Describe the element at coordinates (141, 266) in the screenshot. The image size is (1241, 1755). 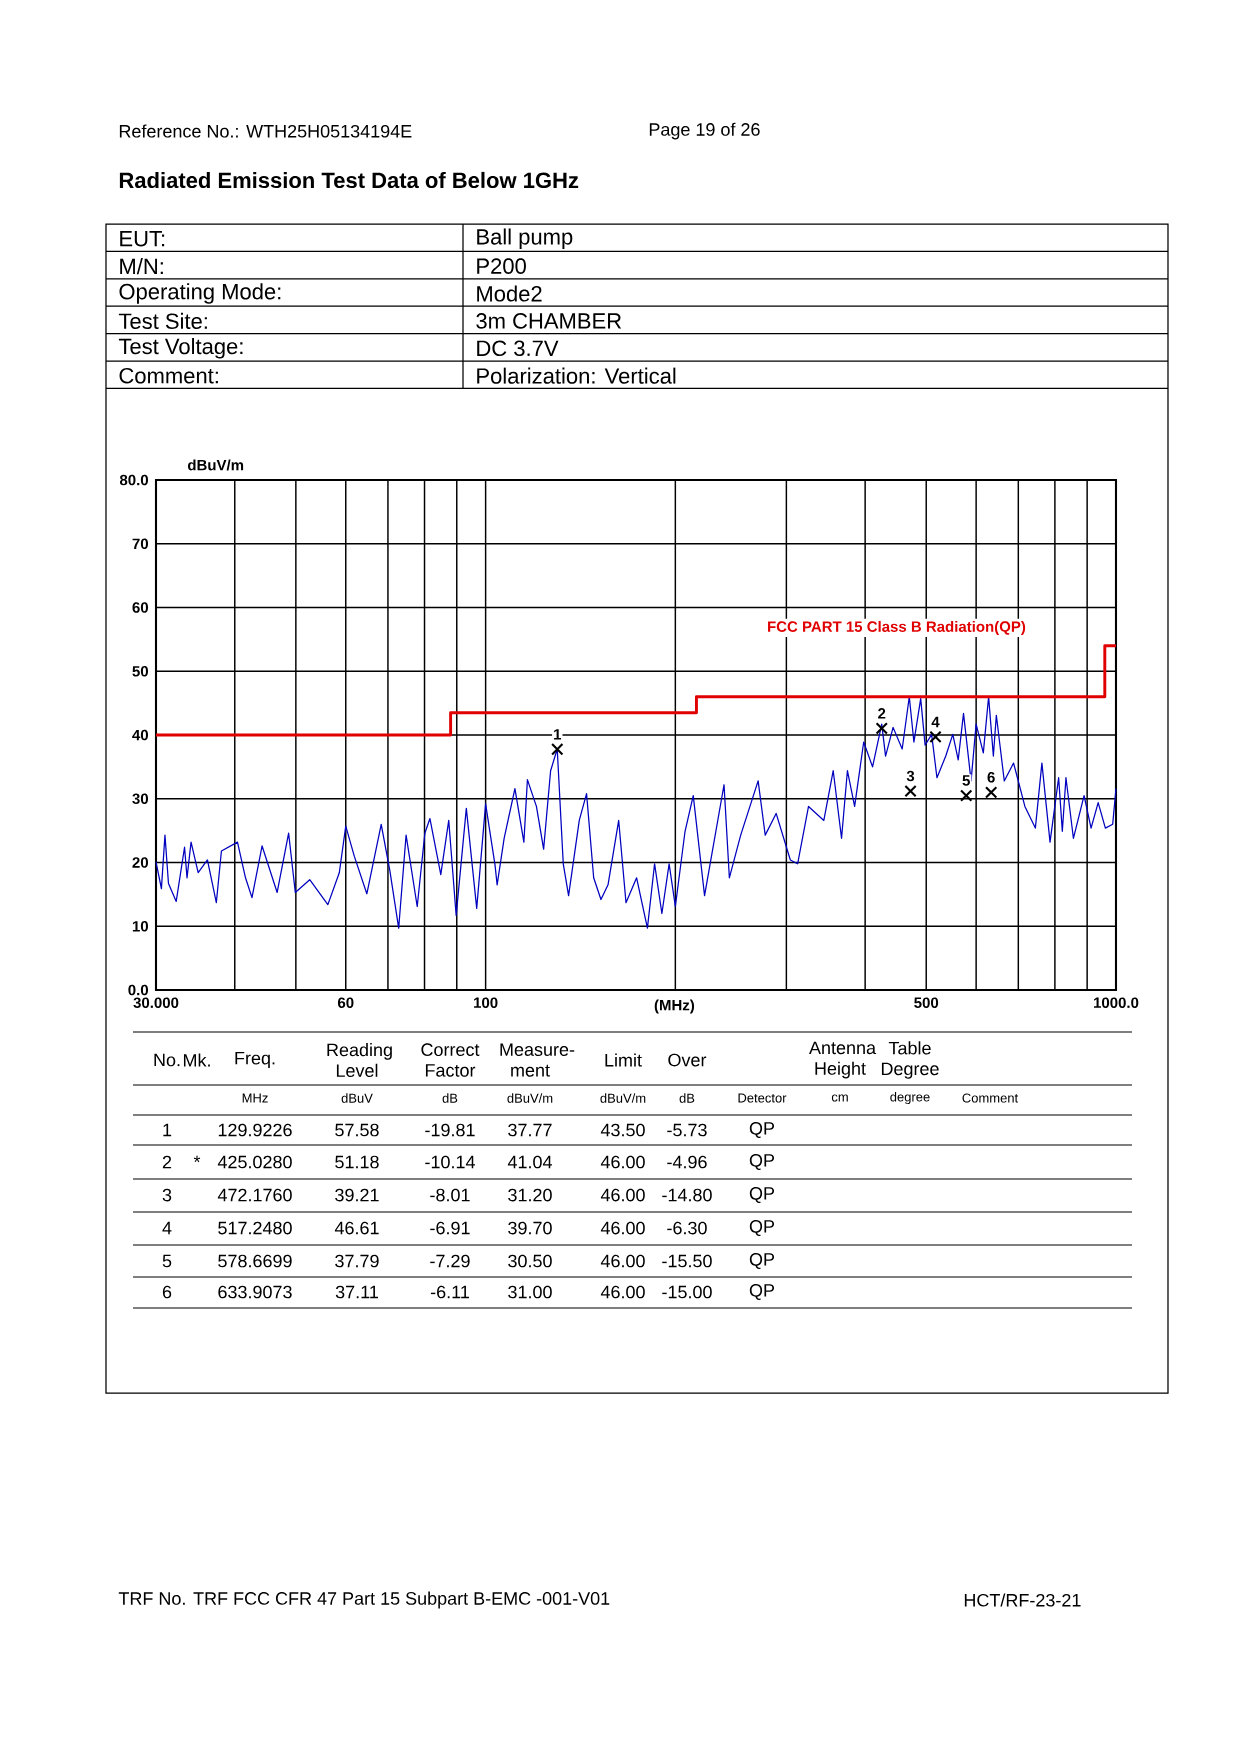
I see `text: M/N:` at that location.